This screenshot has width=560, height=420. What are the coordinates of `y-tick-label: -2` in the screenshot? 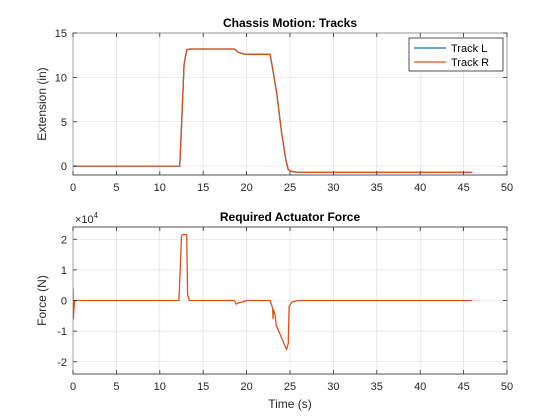 It's located at (62, 363).